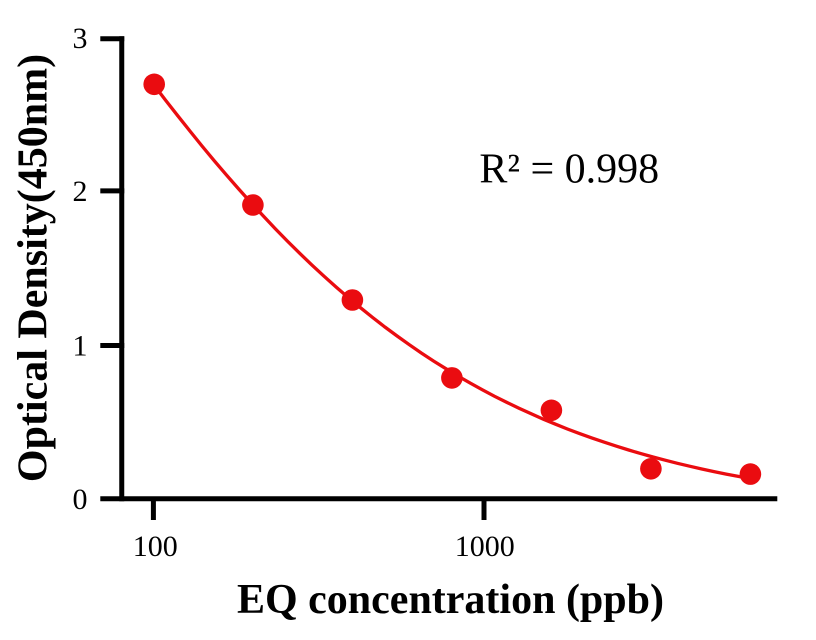  I want to click on svg-text: 0, so click(80, 499).